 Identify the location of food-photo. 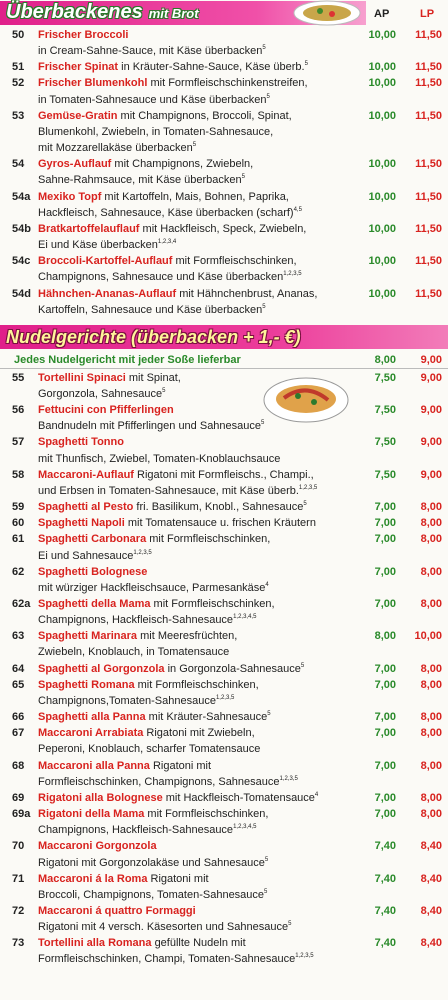
(327, 13).